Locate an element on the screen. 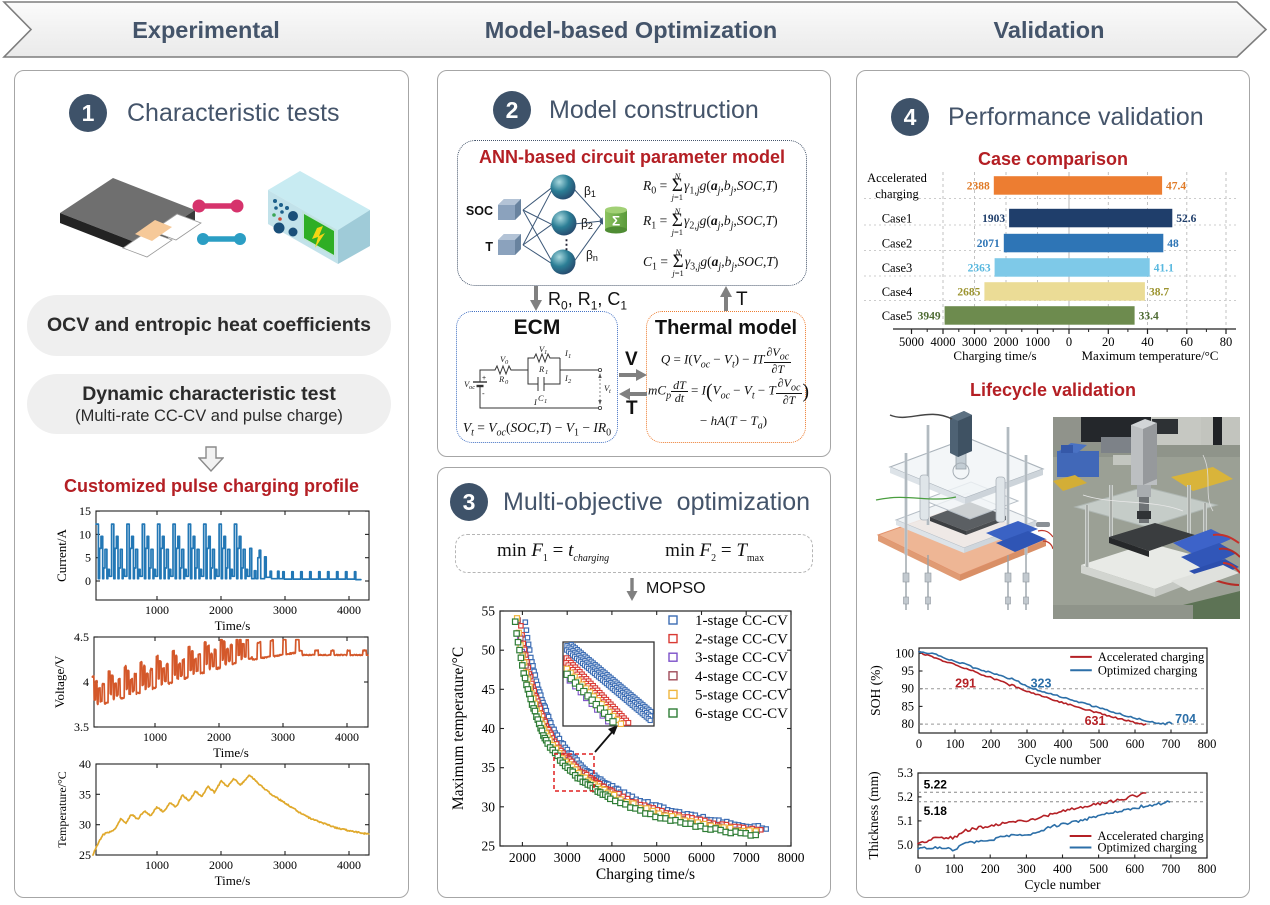 The height and width of the screenshot is (905, 1270). svg-text: oc is located at coordinates (472, 387).